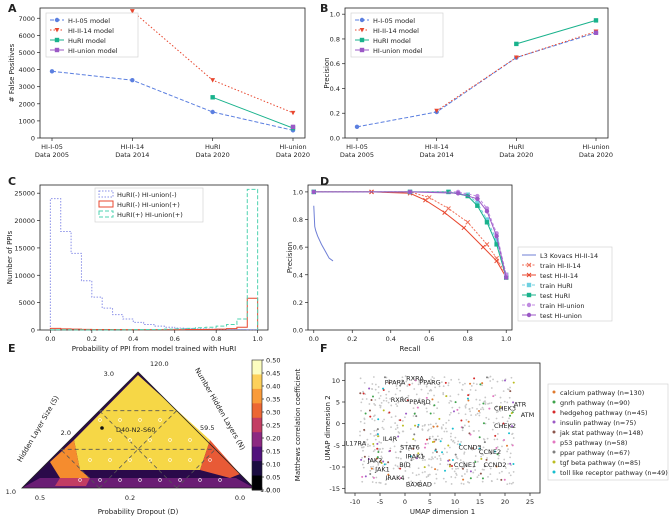 This screenshot has height=524, width=670. What do you see at coordinates (257, 339) in the screenshot?
I see `x-tick-label: 1.0` at bounding box center [257, 339].